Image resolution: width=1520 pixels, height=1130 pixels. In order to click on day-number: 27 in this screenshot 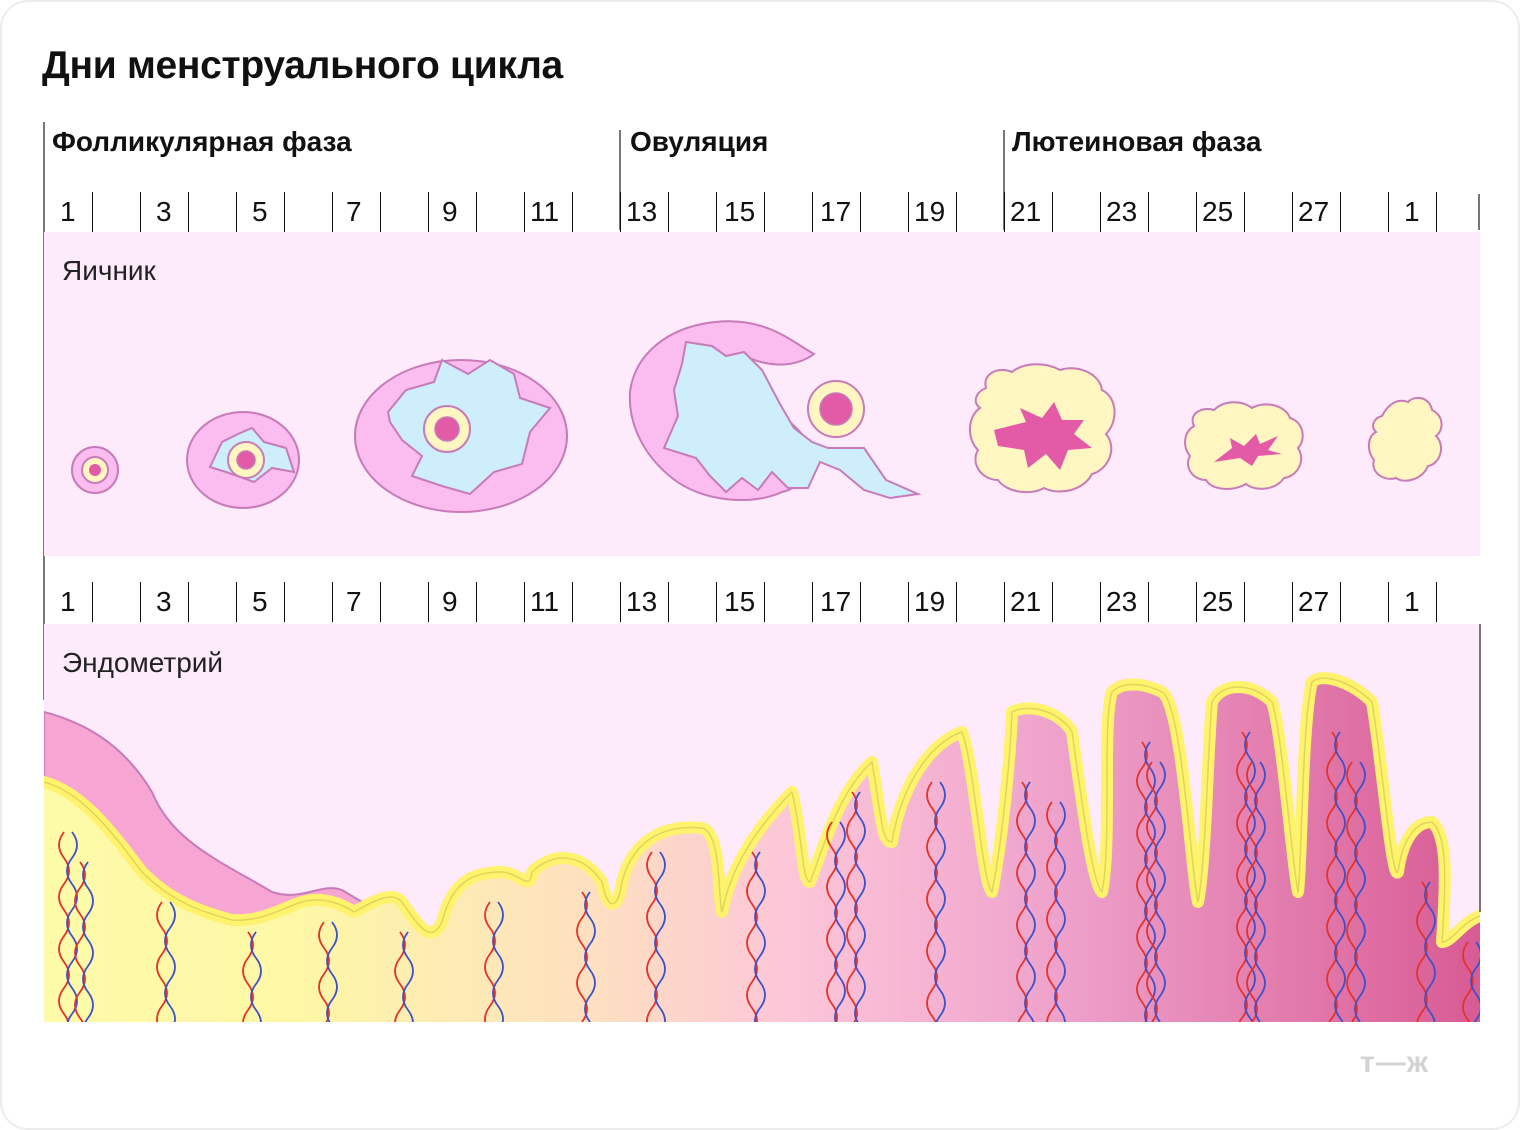, I will do `click(1314, 601)`.